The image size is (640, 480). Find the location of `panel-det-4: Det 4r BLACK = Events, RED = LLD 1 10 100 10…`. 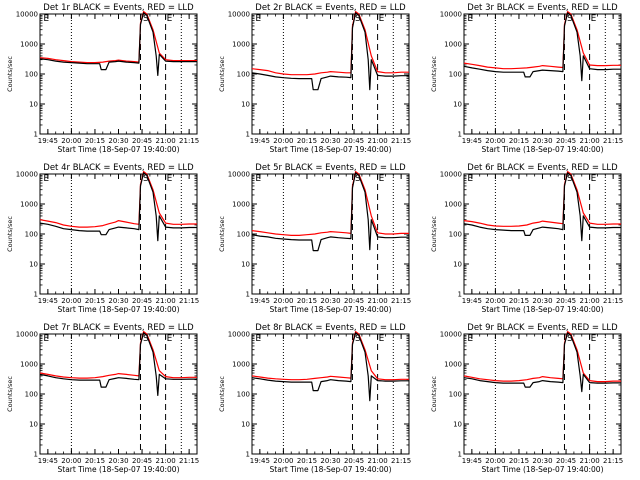

panel-det-4: Det 4r BLACK = Events, RED = LLD 1 10 100 10… is located at coordinates (102, 238).